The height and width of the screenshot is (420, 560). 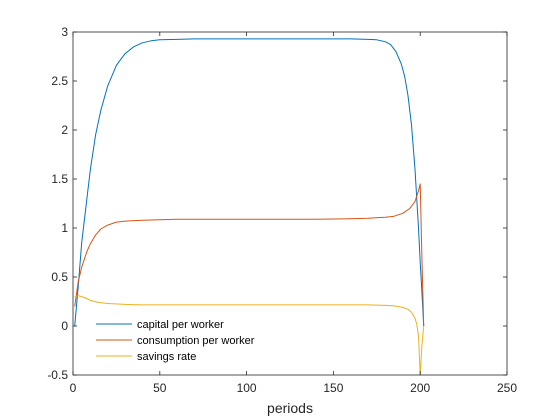 What do you see at coordinates (64, 326) in the screenshot?
I see `y-tick-label: 0` at bounding box center [64, 326].